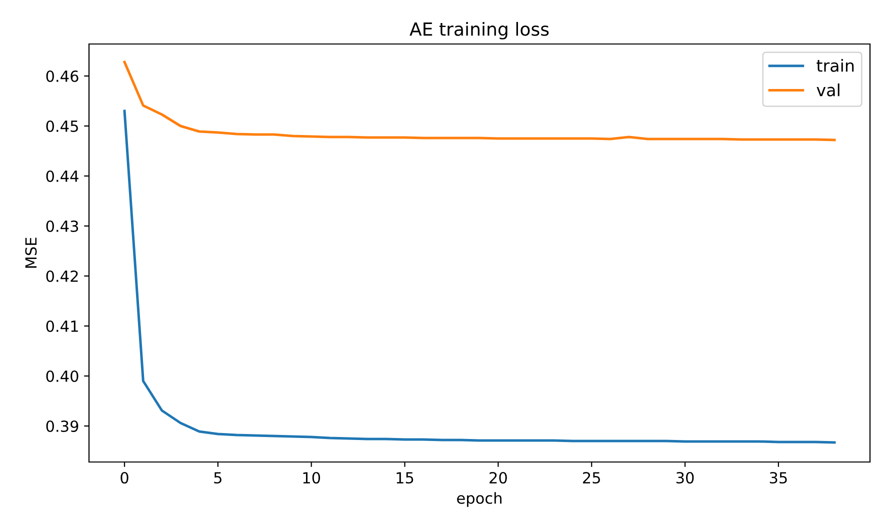  Describe the element at coordinates (62, 326) in the screenshot. I see `y-tick-label: 0.41` at that location.